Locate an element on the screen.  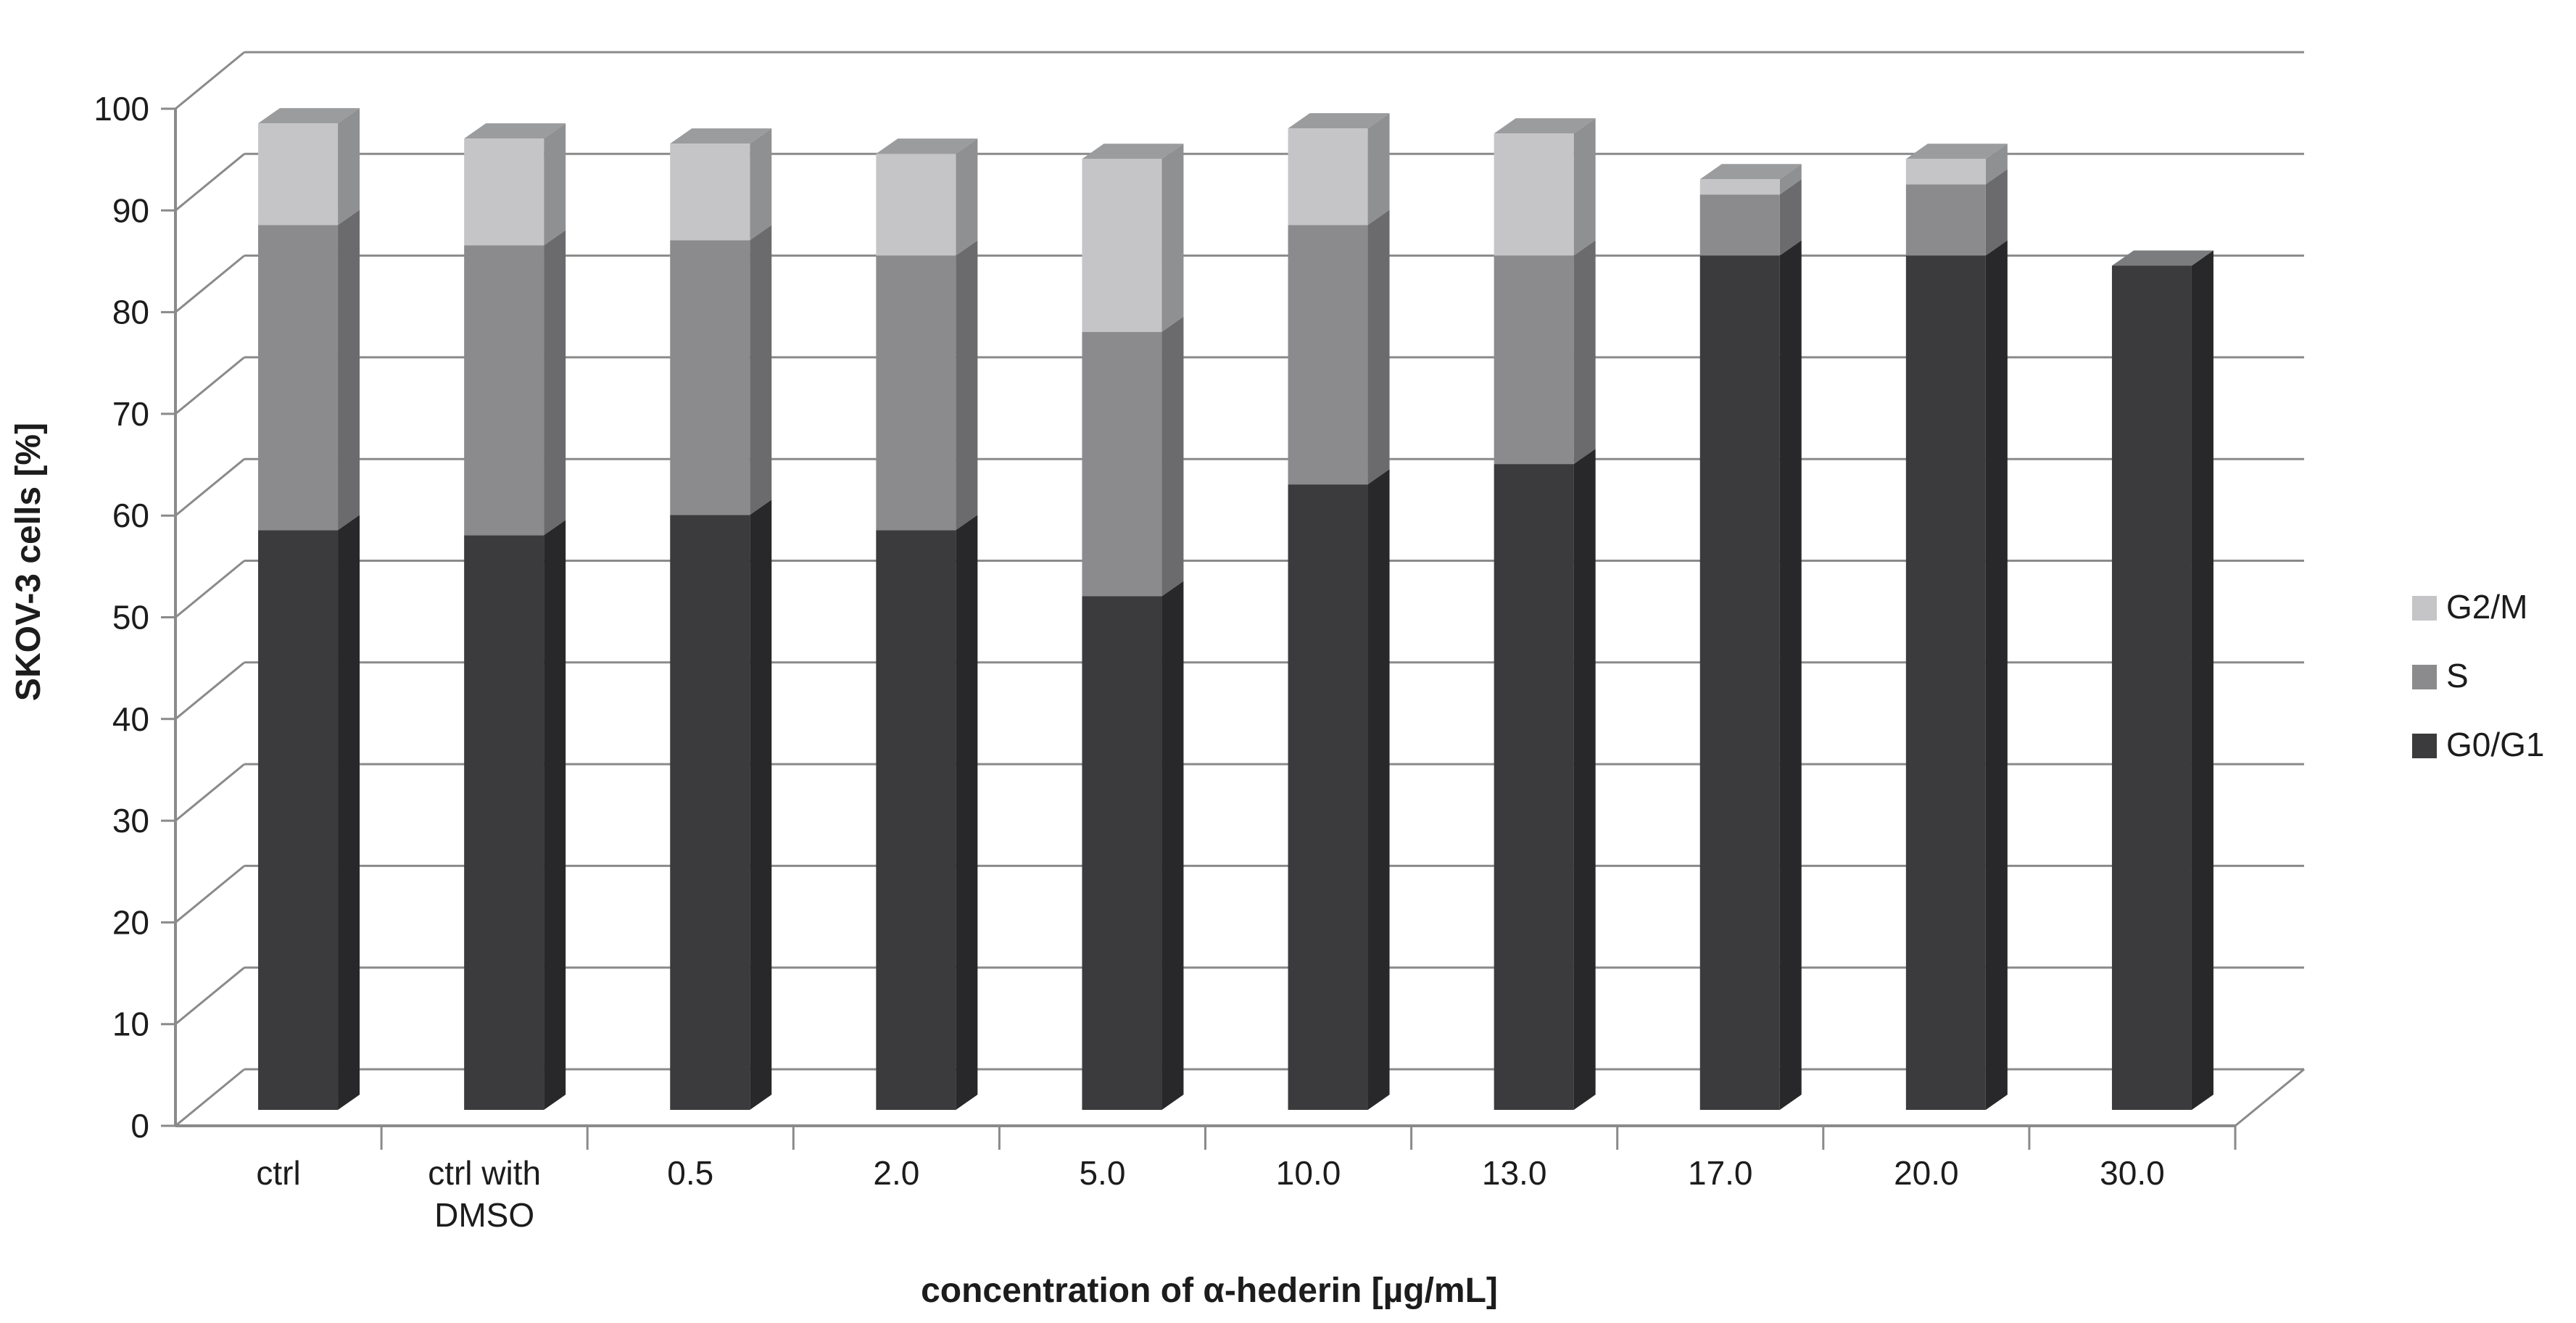
y-axis-tick-label: 80 is located at coordinates (131, 312).